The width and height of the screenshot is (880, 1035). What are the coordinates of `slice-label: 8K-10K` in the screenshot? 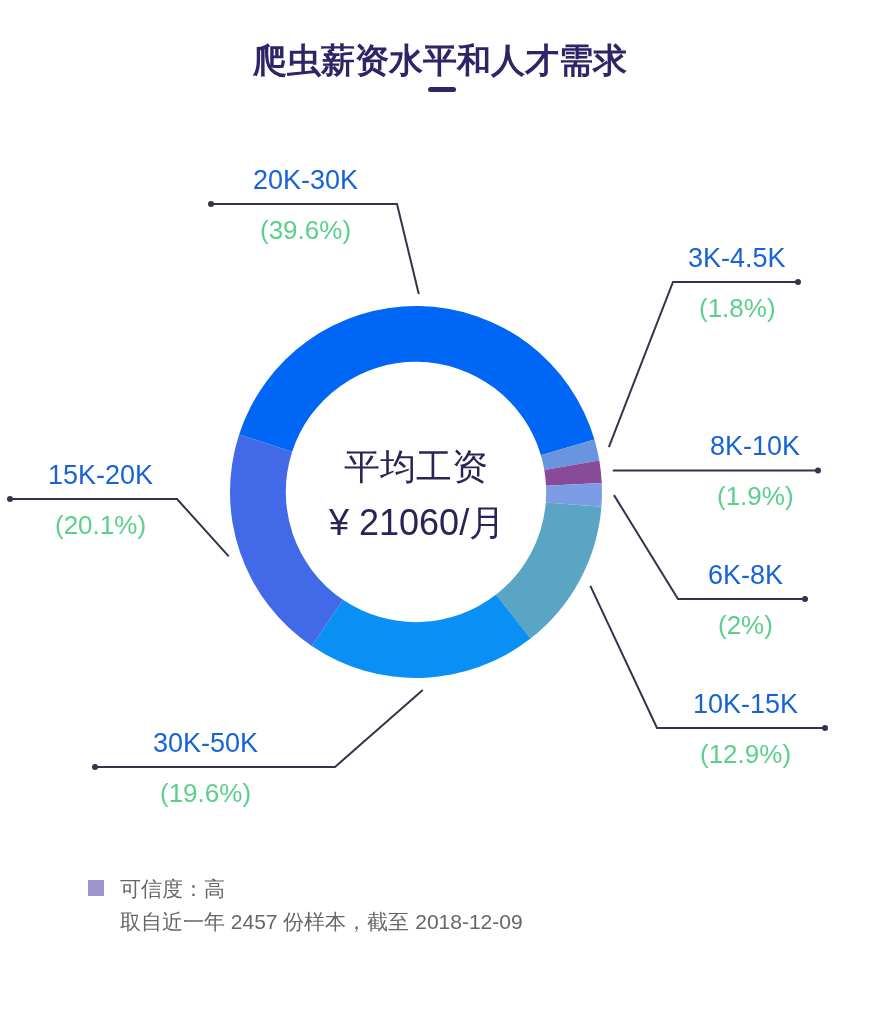 It's located at (755, 446).